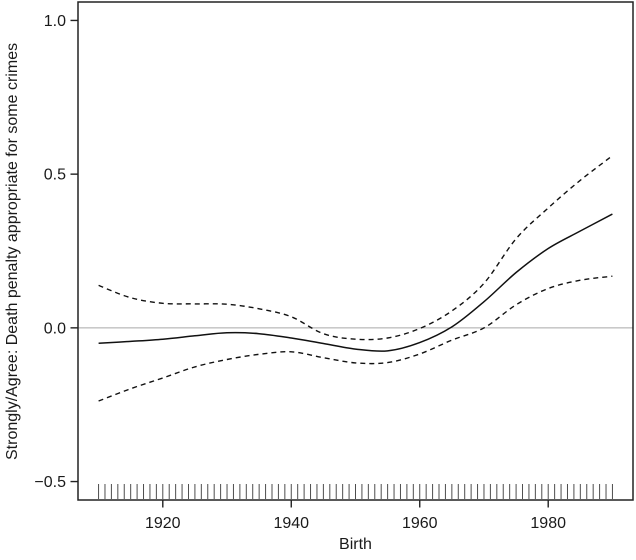 Image resolution: width=636 pixels, height=560 pixels. Describe the element at coordinates (548, 523) in the screenshot. I see `x-tick-label: 1980` at that location.